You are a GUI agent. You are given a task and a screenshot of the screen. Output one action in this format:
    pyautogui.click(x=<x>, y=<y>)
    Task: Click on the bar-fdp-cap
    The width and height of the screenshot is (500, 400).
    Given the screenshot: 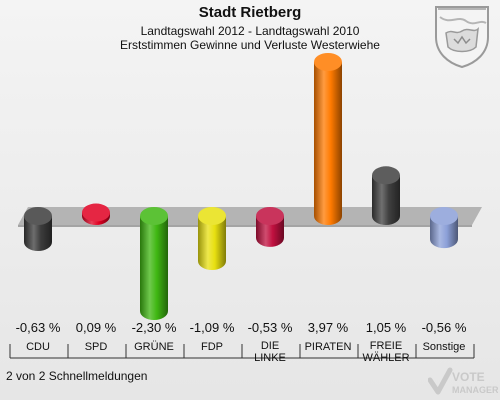 What is the action you would take?
    pyautogui.click(x=212, y=216)
    